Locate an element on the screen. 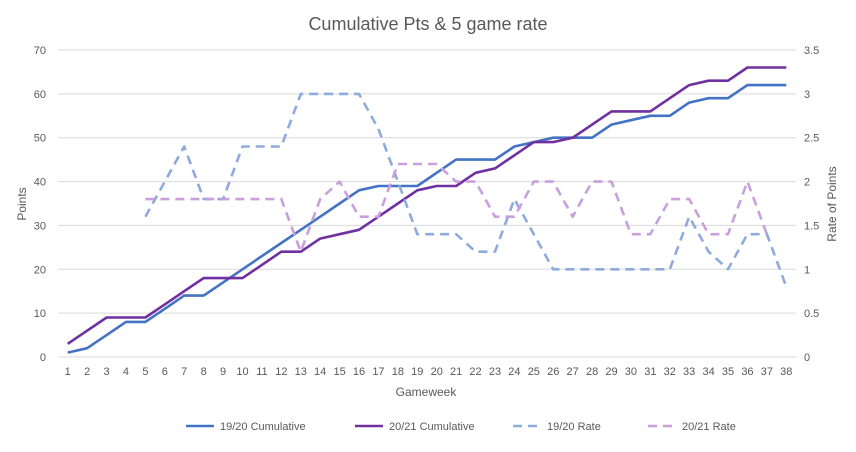  y-tick-label: 60 is located at coordinates (40, 95).